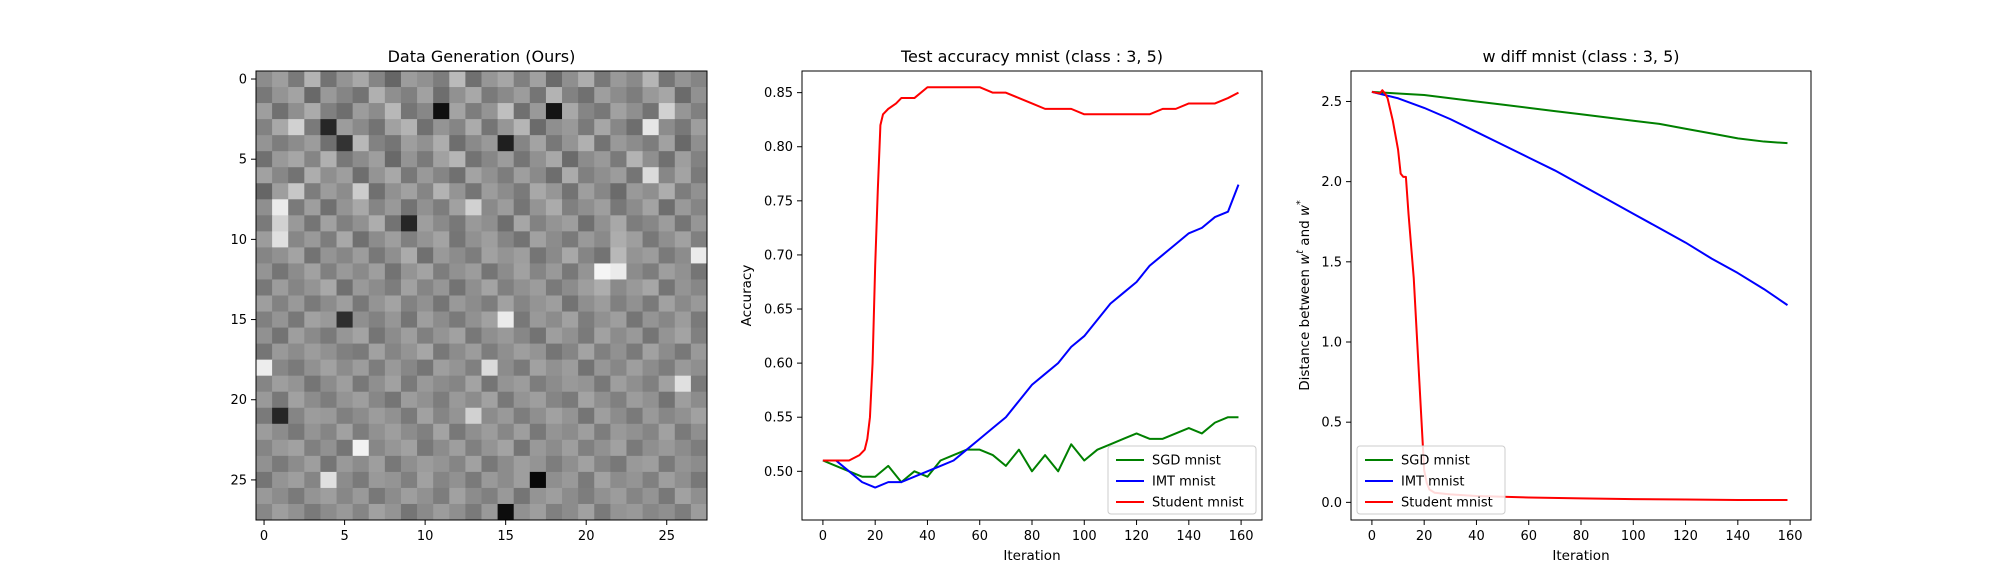 The width and height of the screenshot is (2000, 580). I want to click on accuracy-legend-frame, so click(1182, 480).